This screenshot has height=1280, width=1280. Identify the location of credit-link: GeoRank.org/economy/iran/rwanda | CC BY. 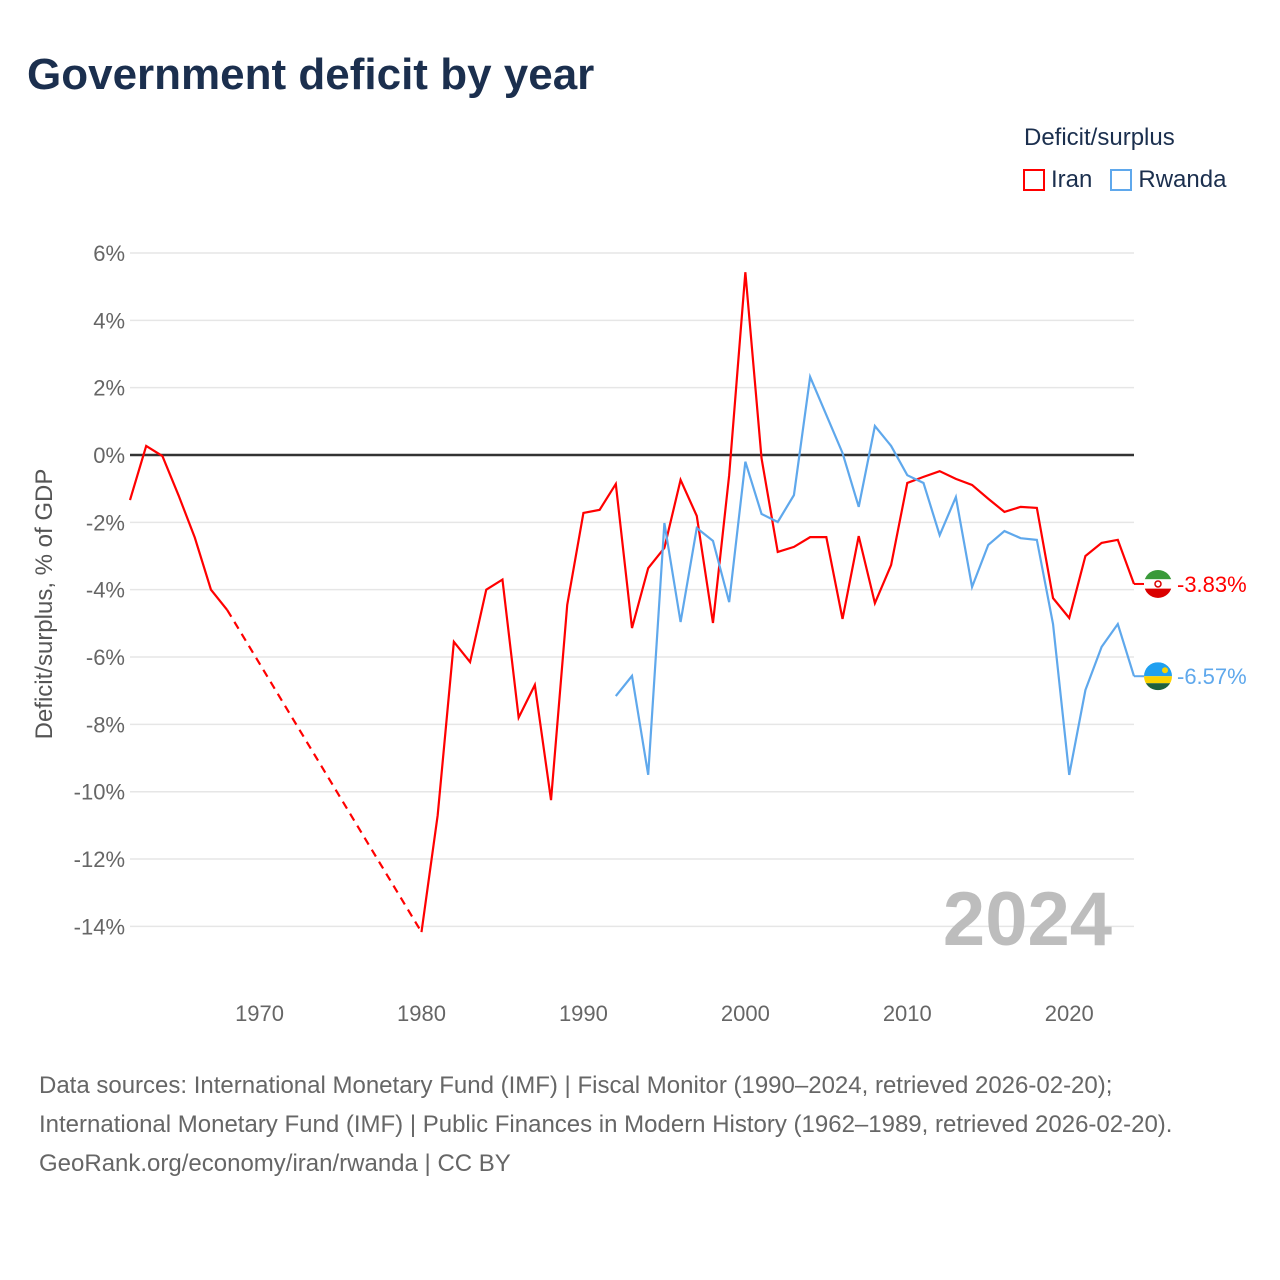
(275, 1163).